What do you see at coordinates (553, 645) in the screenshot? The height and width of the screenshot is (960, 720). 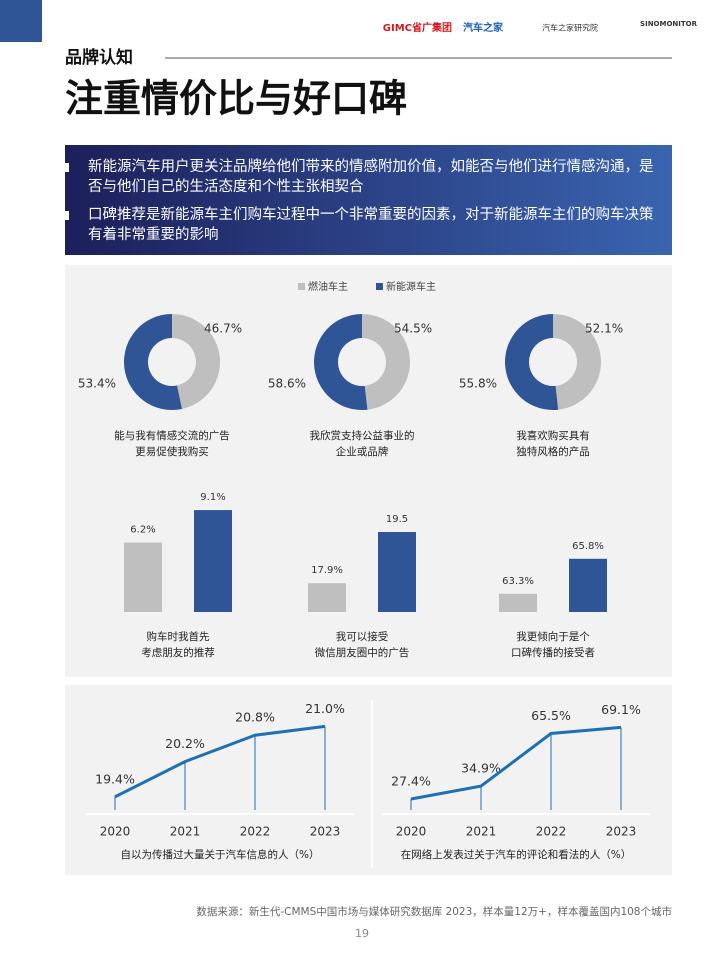 I see `caption: 我更倾向于是个 口碑传播的接受者` at bounding box center [553, 645].